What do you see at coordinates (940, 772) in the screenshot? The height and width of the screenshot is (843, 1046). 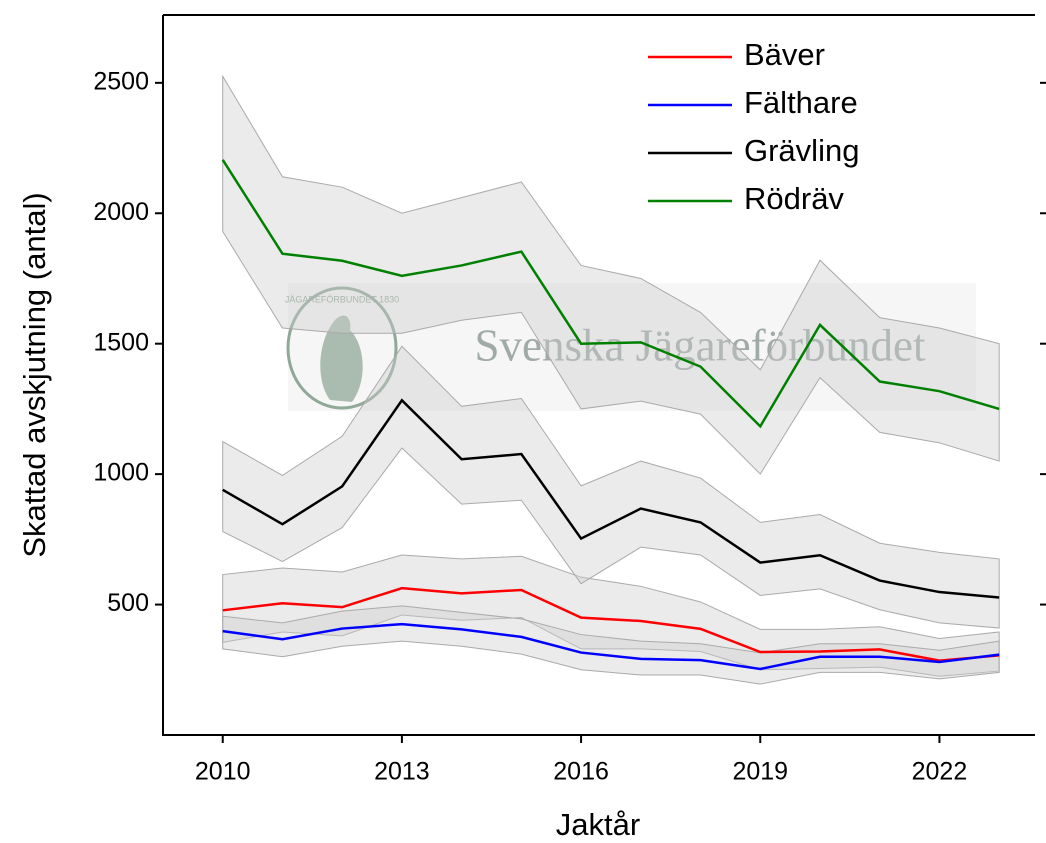 I see `x-tick-label: 2022` at bounding box center [940, 772].